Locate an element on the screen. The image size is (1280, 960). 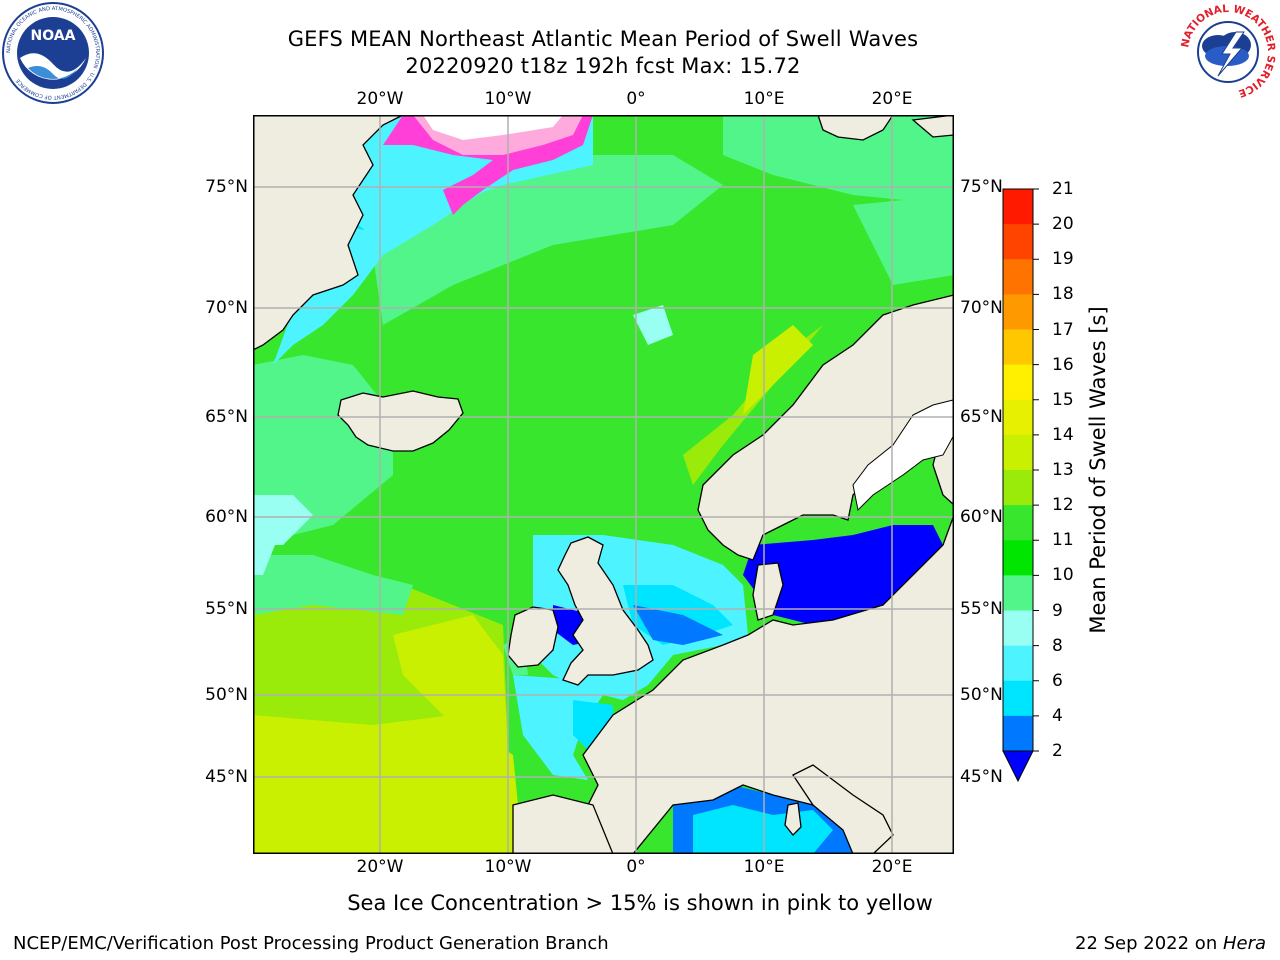
lon-label-top: 20°W is located at coordinates (380, 99).